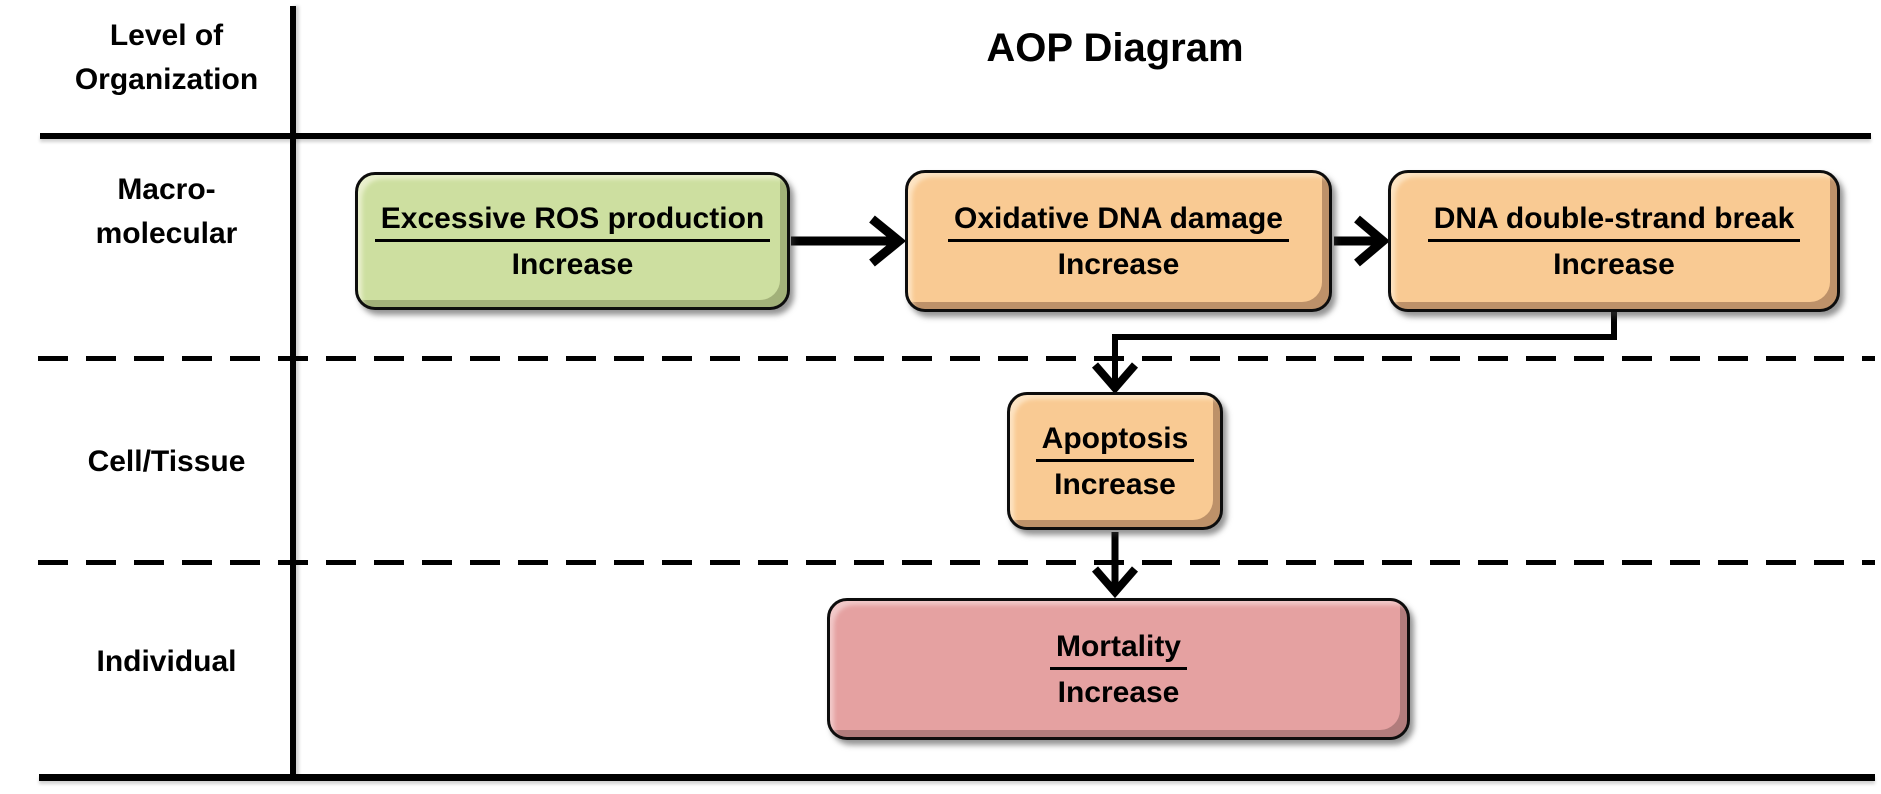 The width and height of the screenshot is (1881, 794). I want to click on node-title: Oxidative DNA damage, so click(1118, 222).